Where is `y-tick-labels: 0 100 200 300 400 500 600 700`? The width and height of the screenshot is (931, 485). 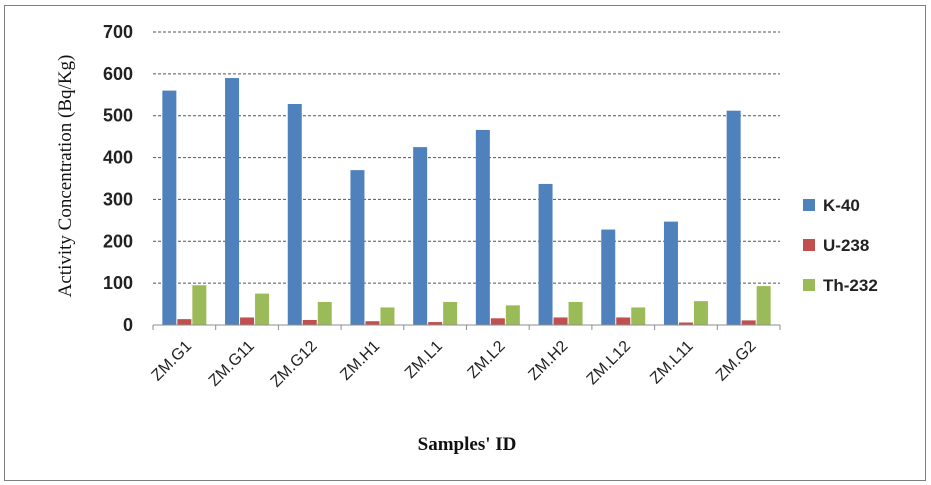 y-tick-labels: 0 100 200 300 400 500 600 700 is located at coordinates (118, 178).